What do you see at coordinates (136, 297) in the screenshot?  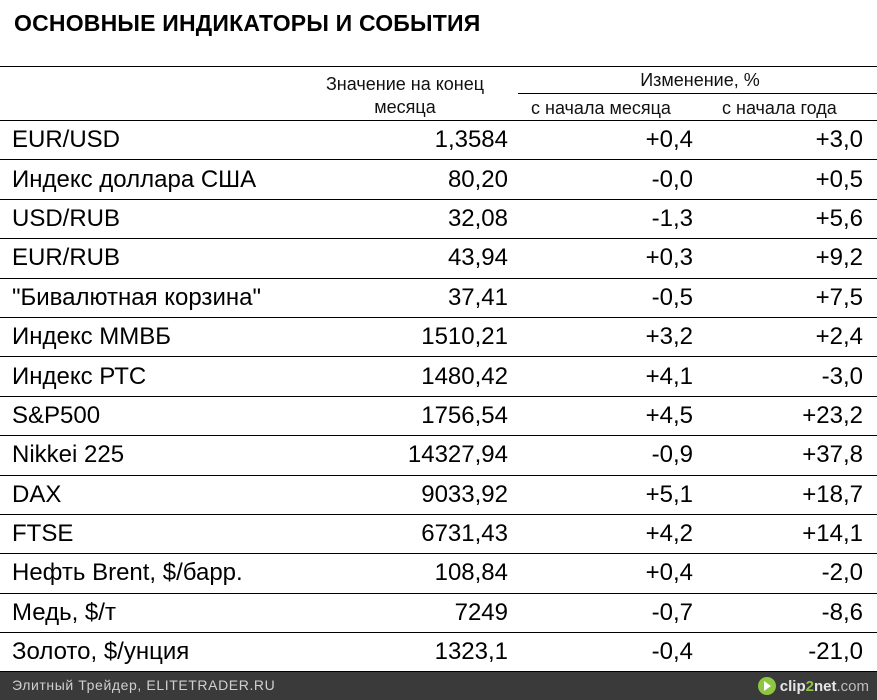 I see `indicator-name: "Бивалютная корзина"` at bounding box center [136, 297].